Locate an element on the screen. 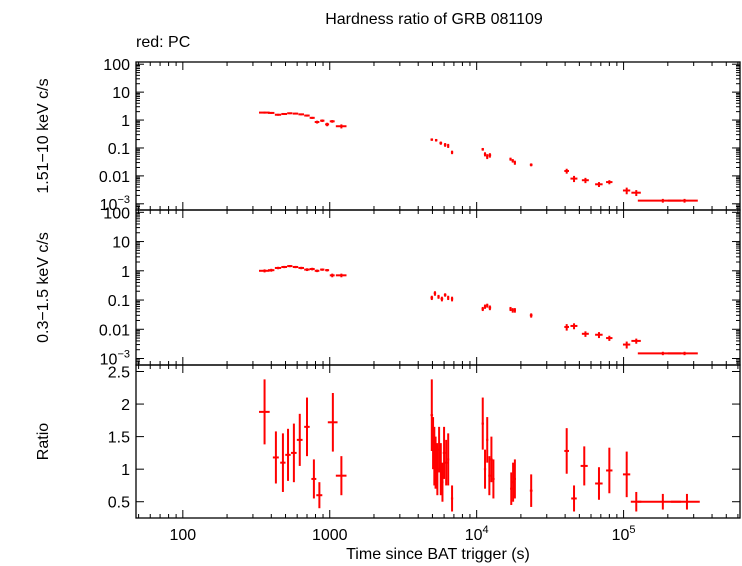 The width and height of the screenshot is (742, 566). y-tick-label-hard-3: 0.1 is located at coordinates (119, 149).